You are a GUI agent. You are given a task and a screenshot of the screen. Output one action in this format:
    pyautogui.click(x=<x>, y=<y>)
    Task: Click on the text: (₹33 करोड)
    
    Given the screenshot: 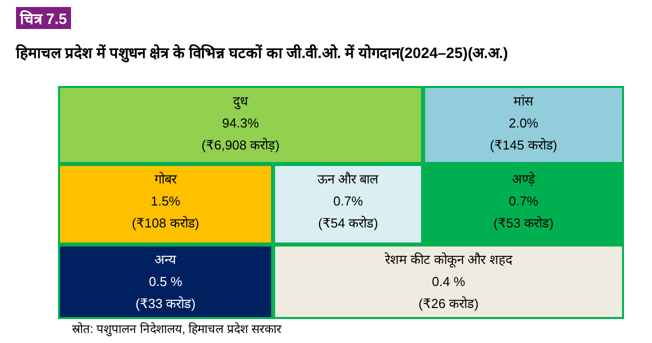 What is the action you would take?
    pyautogui.click(x=166, y=304)
    